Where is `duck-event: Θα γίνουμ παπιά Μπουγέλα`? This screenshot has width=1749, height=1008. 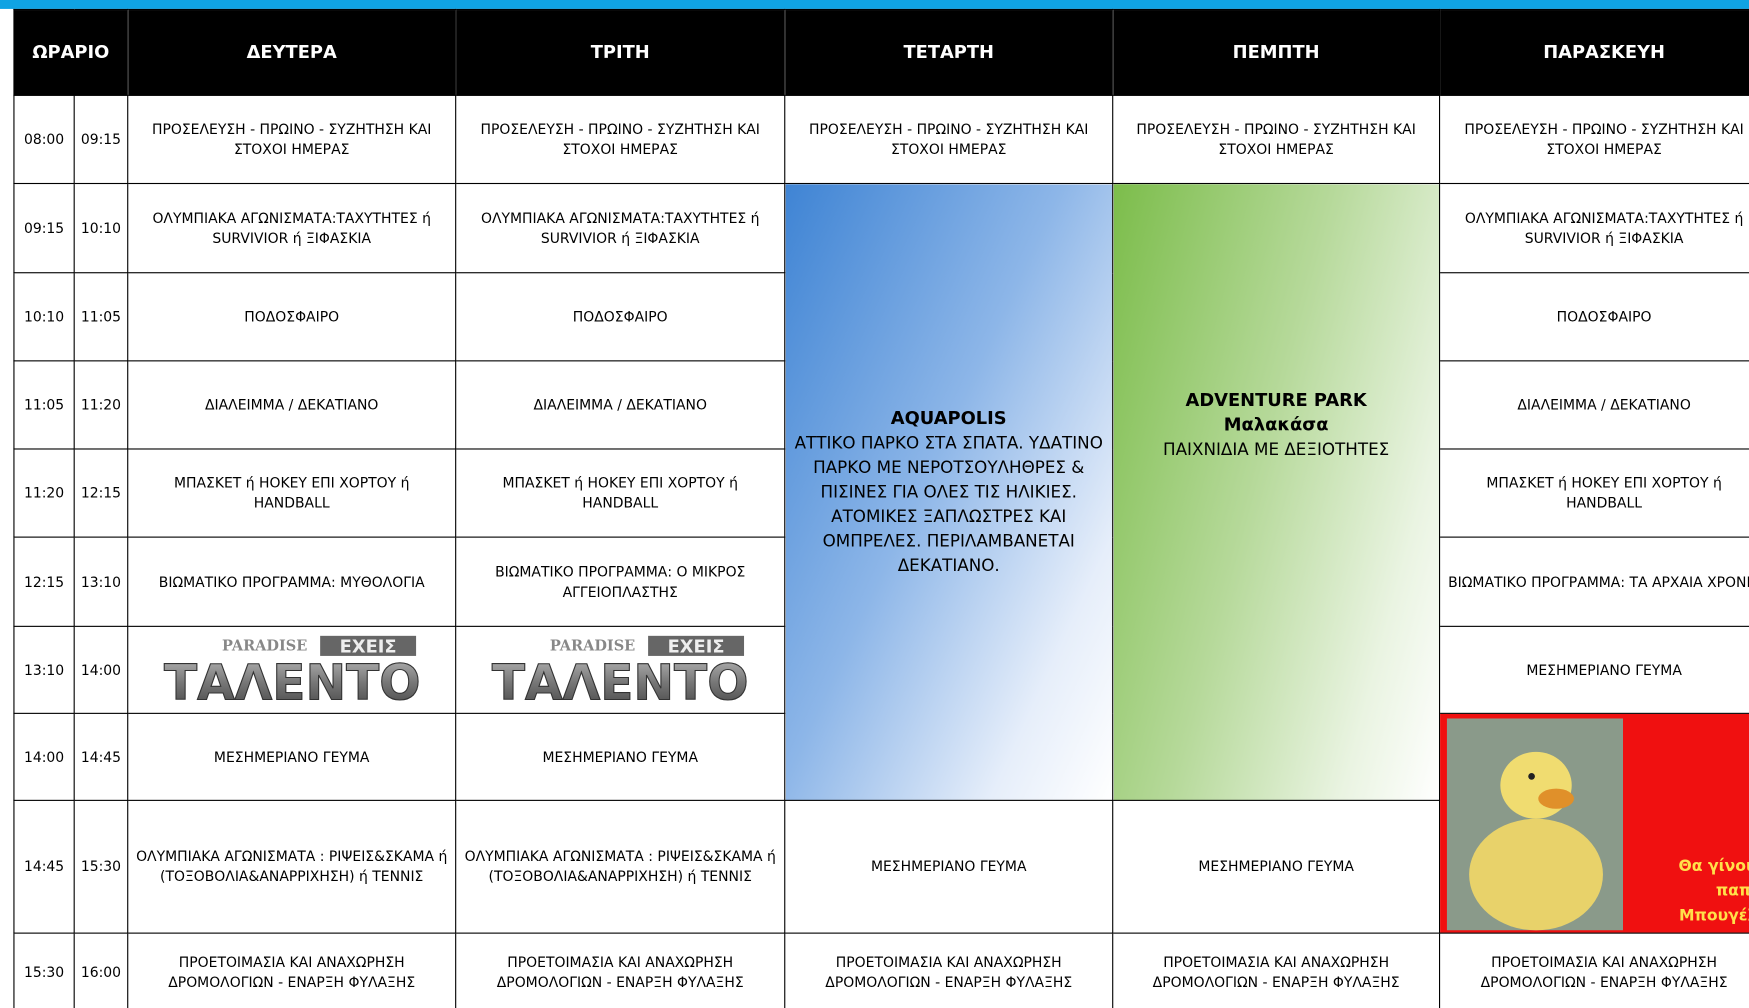
duck-event: Θα γίνουμ παπιά Μπουγέλα is located at coordinates (1593, 823).